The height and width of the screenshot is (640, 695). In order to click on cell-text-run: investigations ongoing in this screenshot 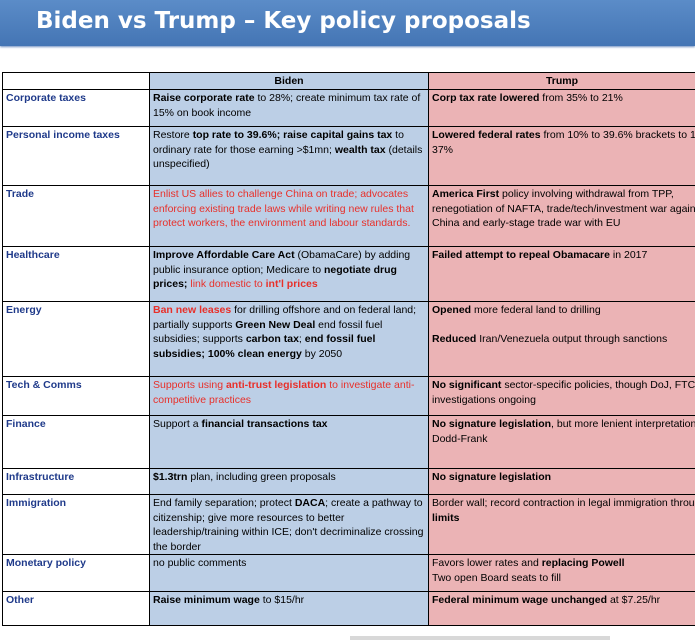, I will do `click(484, 399)`.